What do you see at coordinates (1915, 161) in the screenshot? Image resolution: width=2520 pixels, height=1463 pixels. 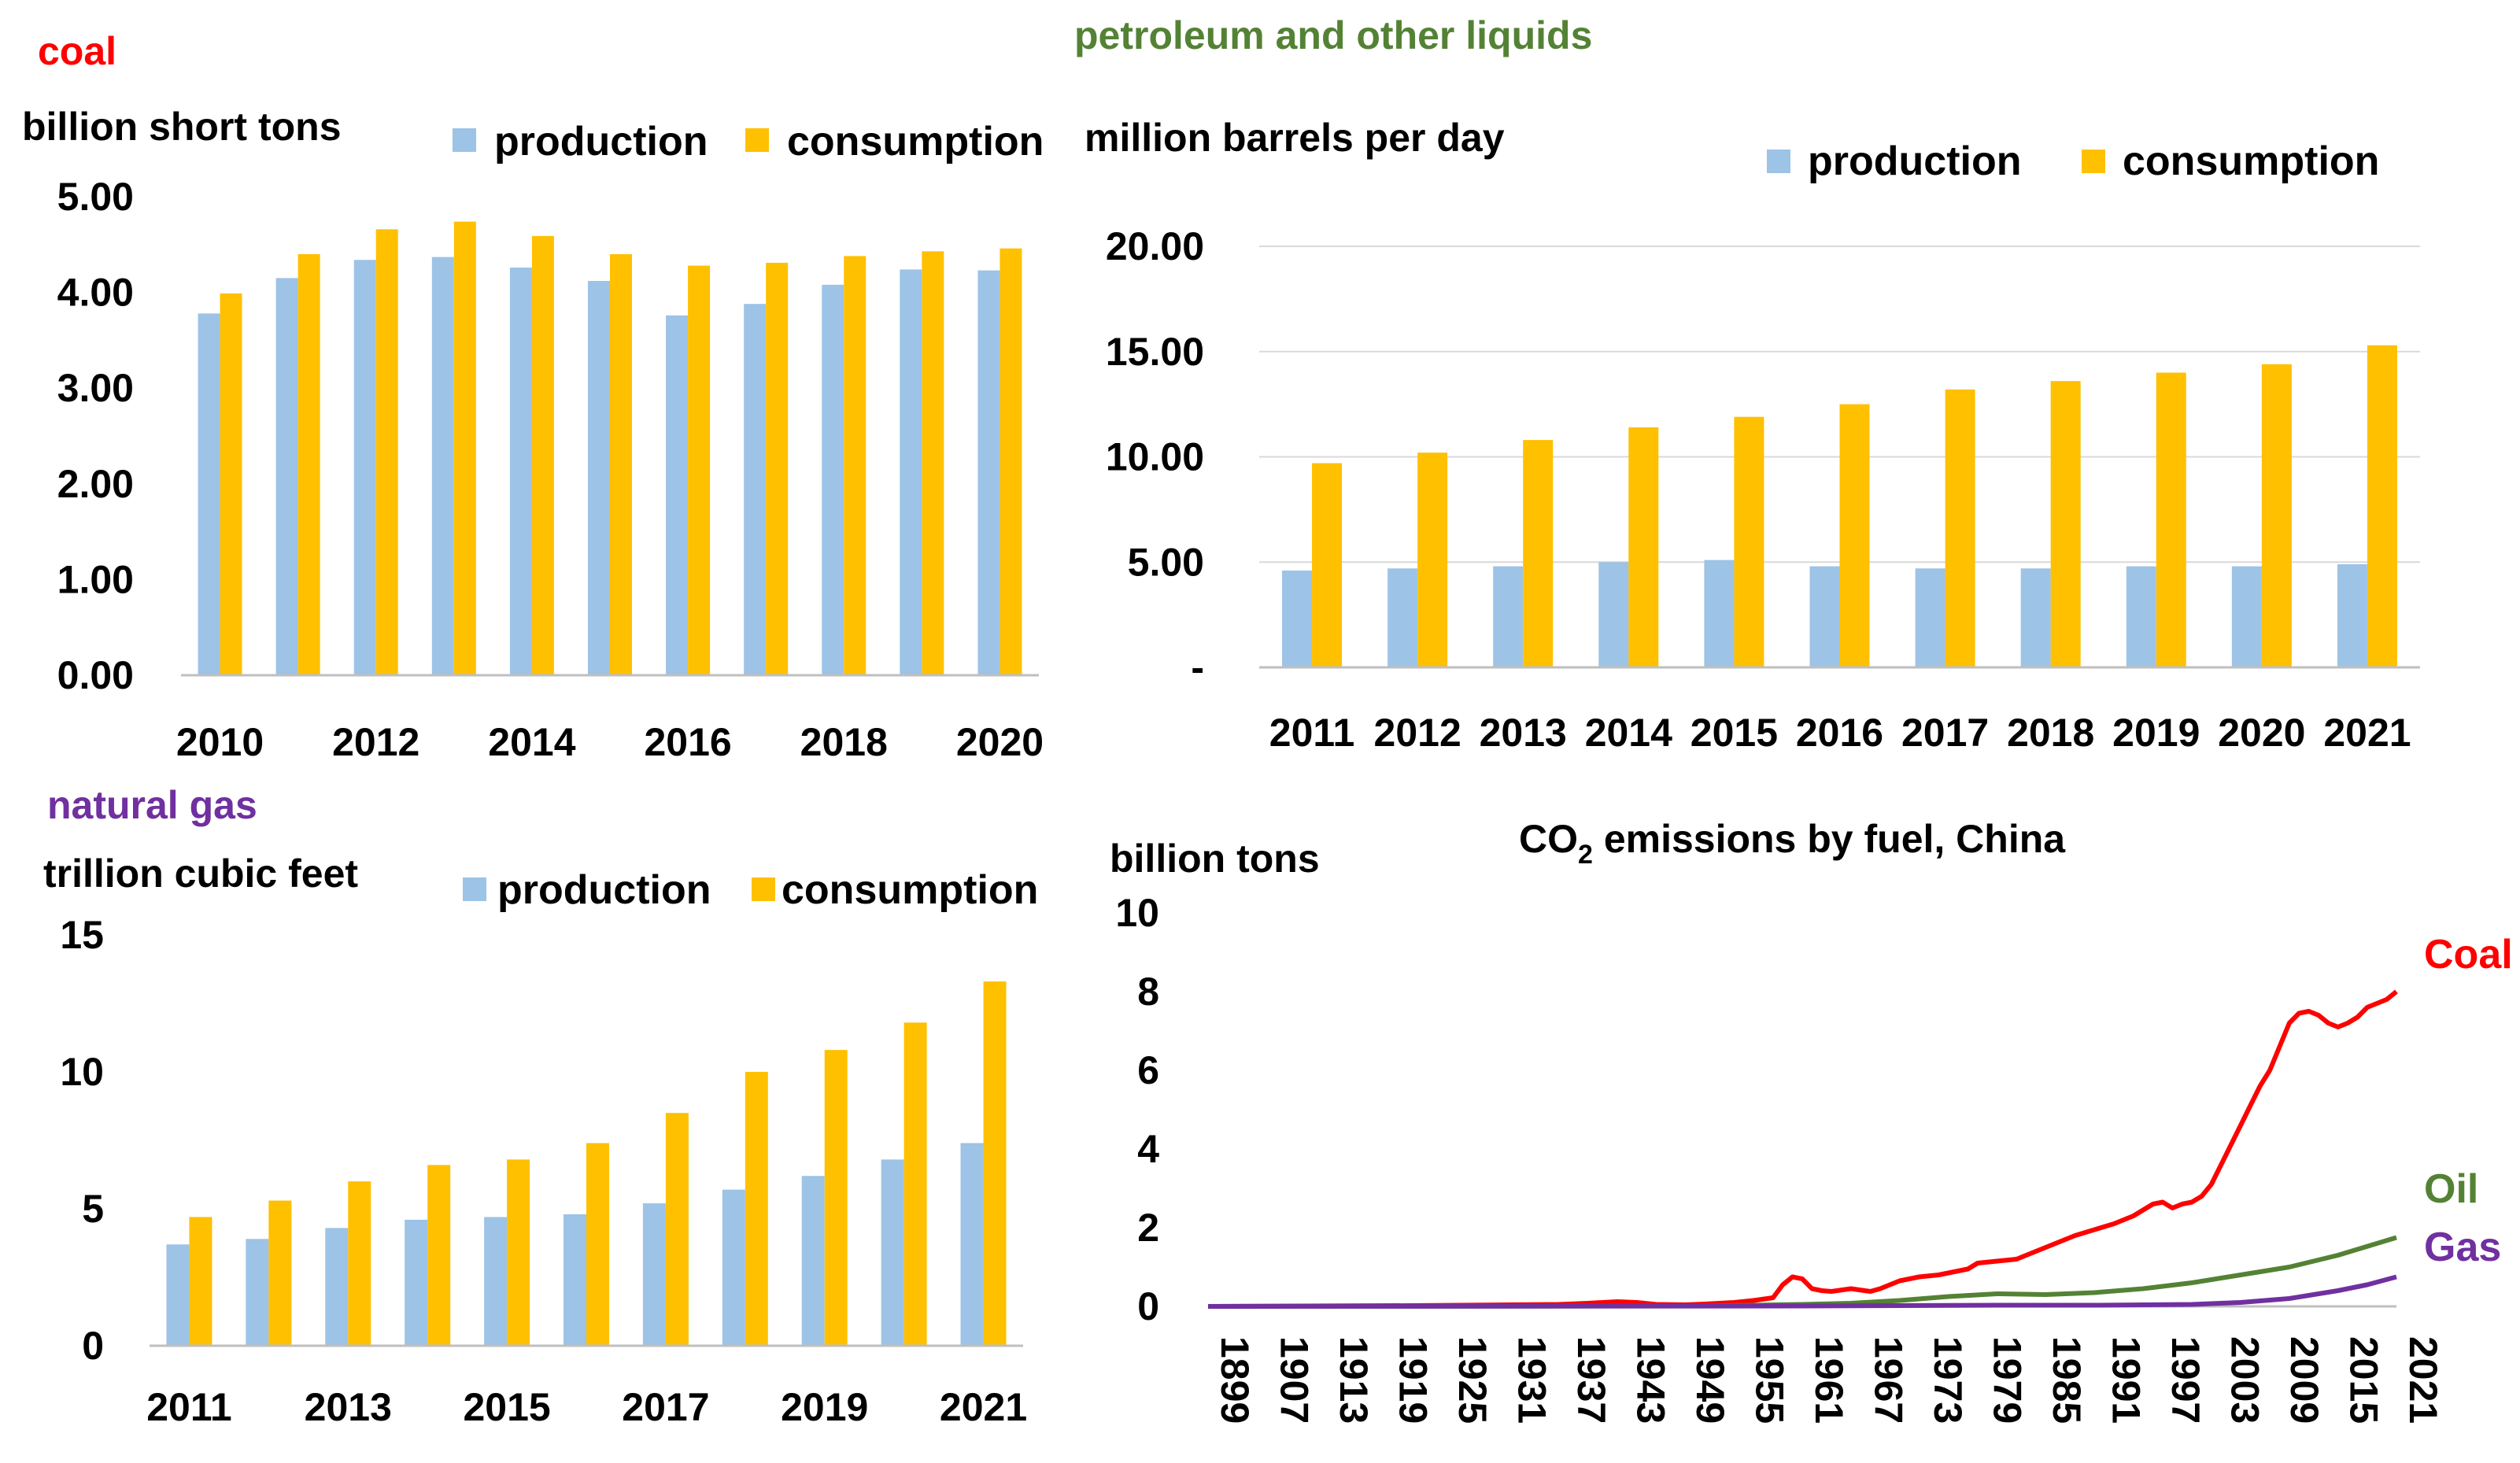 I see `petroleum-legend-production-label: production` at bounding box center [1915, 161].